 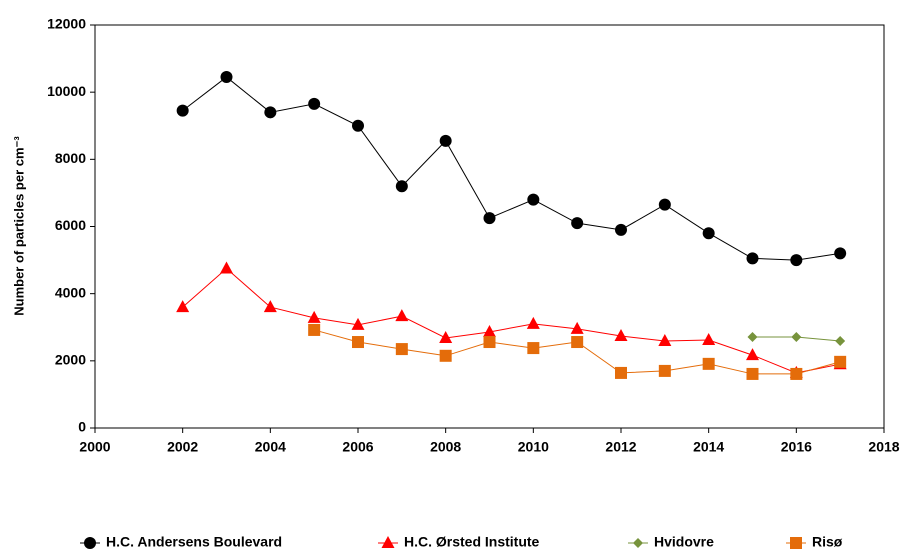 What do you see at coordinates (472, 542) in the screenshot?
I see `legend-label: H.C. Ørsted Institute` at bounding box center [472, 542].